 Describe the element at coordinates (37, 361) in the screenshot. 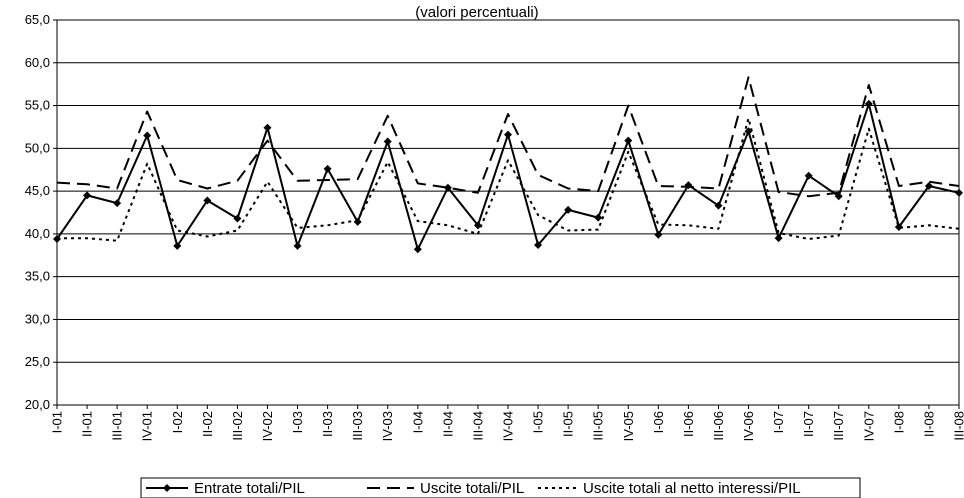

I see `y-tick-label: 25,0` at that location.